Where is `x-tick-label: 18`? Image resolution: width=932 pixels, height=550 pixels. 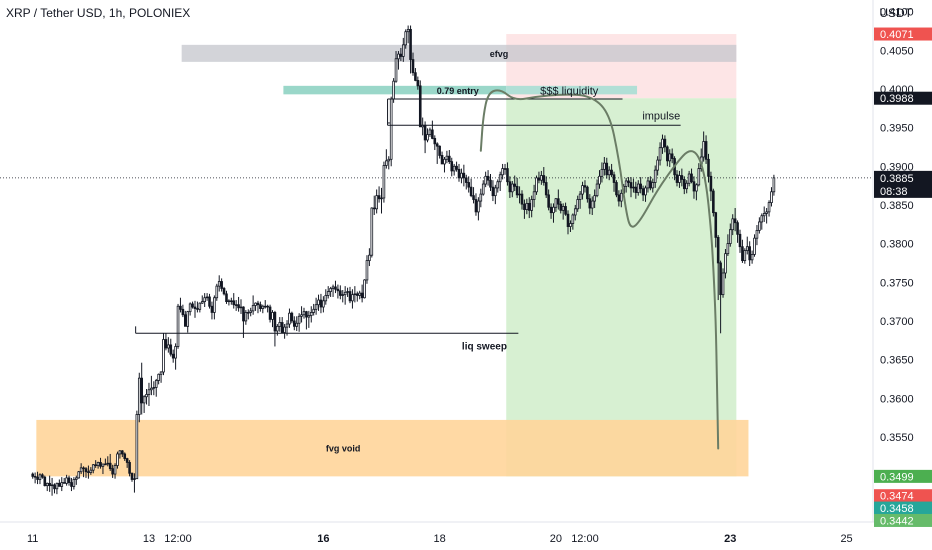 x-tick-label: 18 is located at coordinates (440, 539).